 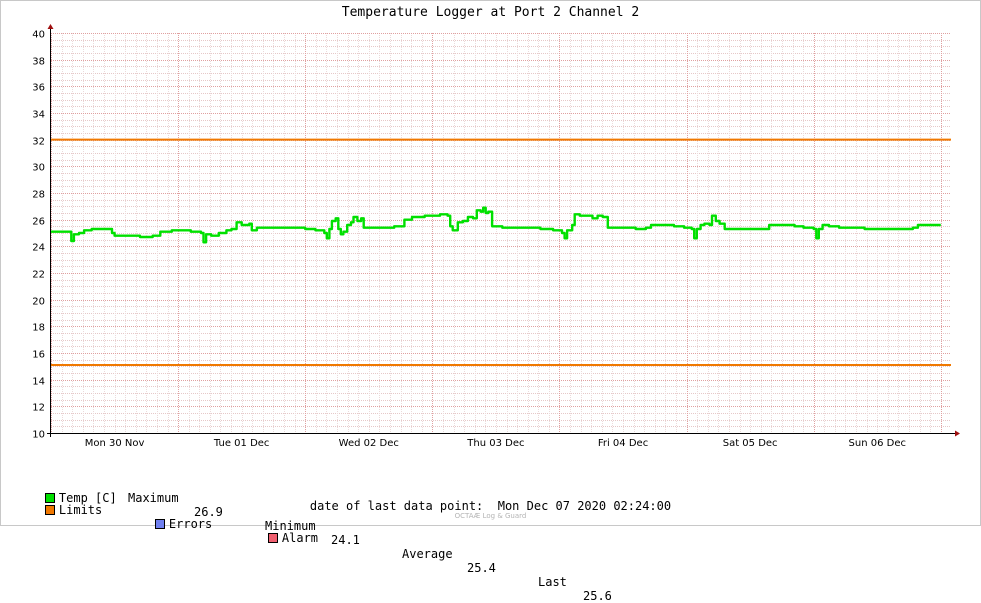 What do you see at coordinates (490, 516) in the screenshot?
I see `watermark: OCTAÆ Log & Guard` at bounding box center [490, 516].